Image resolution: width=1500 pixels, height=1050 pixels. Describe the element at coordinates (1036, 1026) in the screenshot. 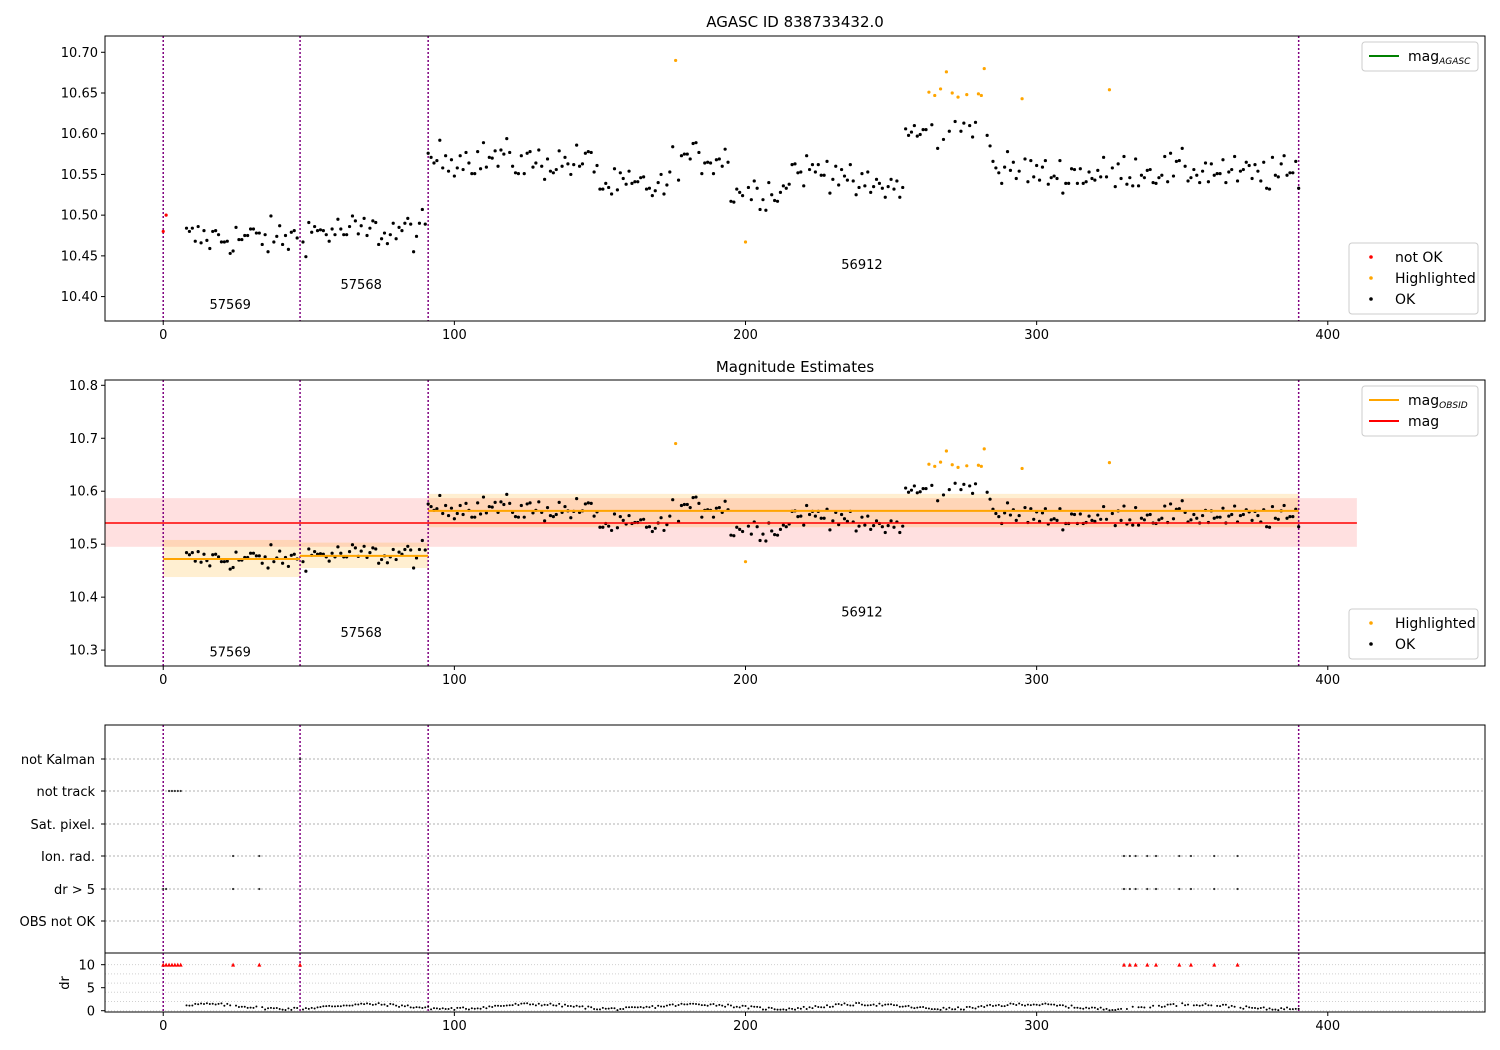

I see `x-tick-label: 300` at that location.